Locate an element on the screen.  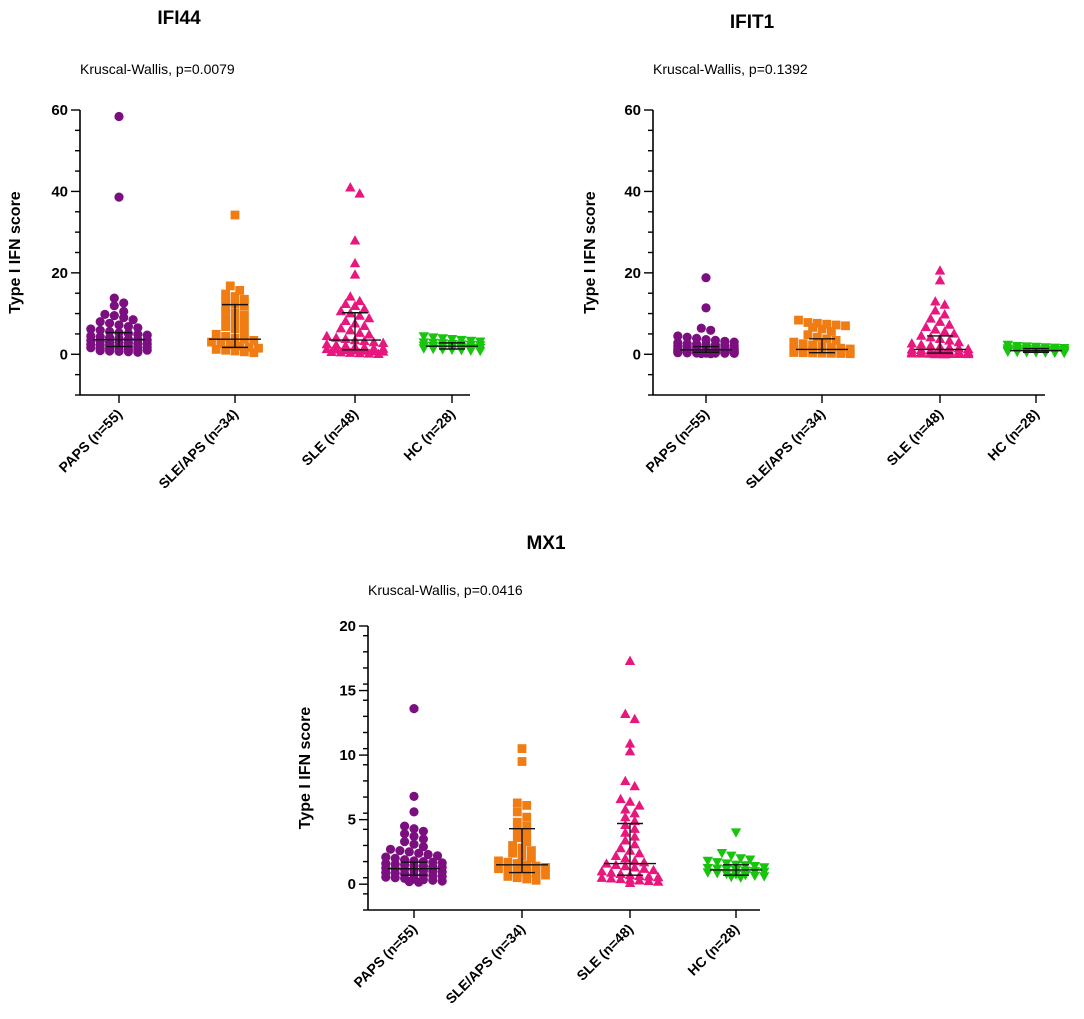
chart-title: MX1 is located at coordinates (546, 543).